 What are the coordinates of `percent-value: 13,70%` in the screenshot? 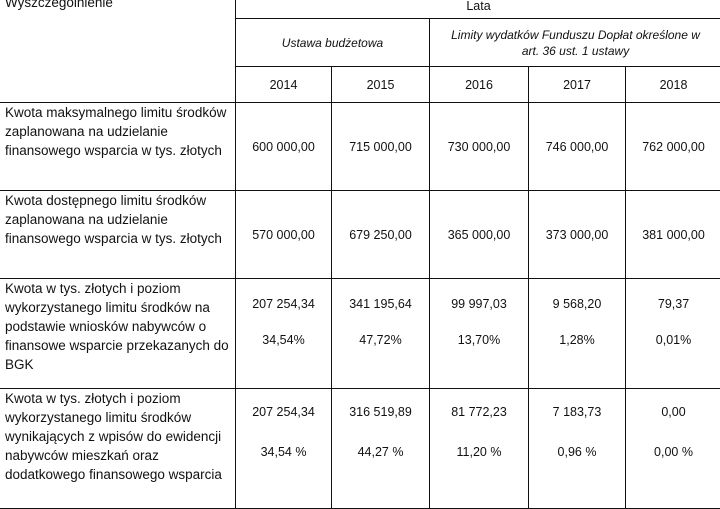 It's located at (479, 329).